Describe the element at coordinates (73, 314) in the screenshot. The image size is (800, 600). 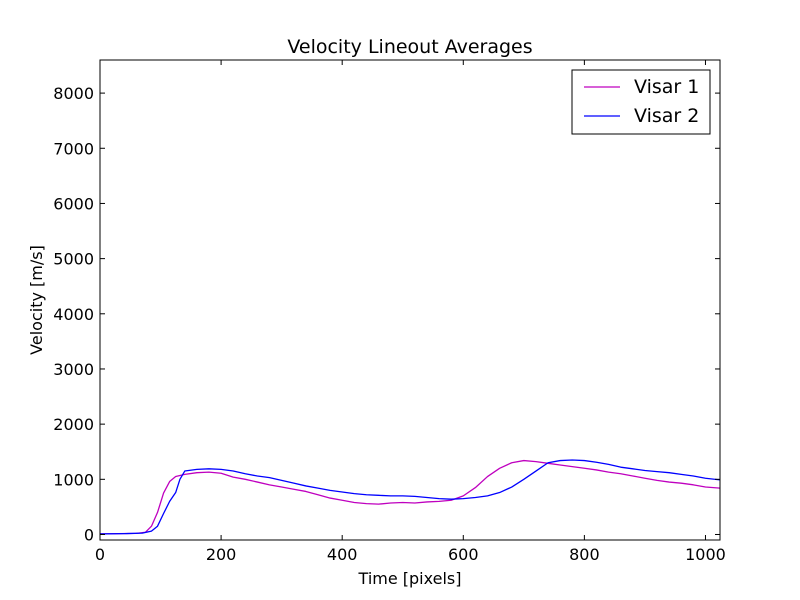
I see `y-tick-label: 4000` at that location.